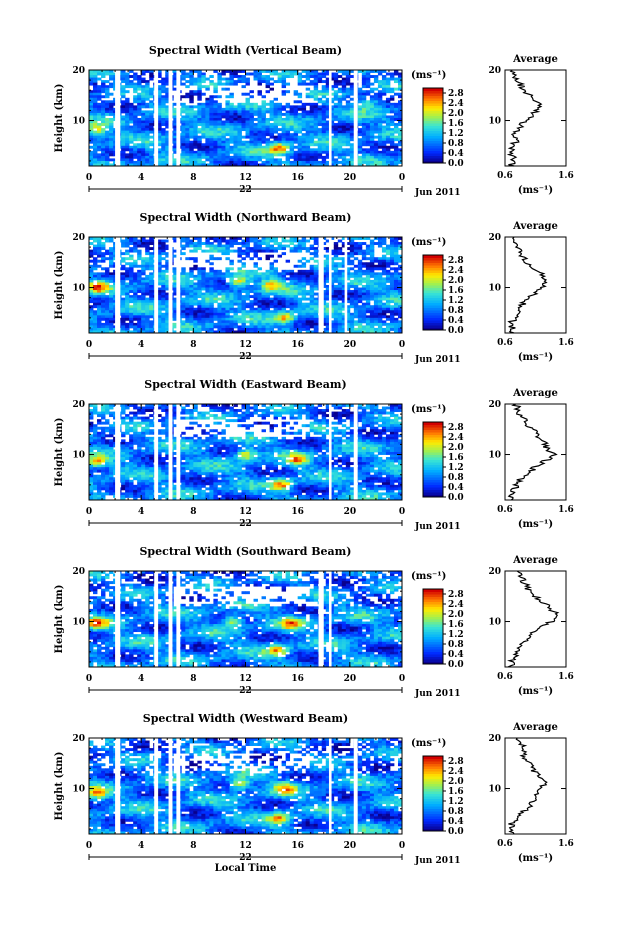 This screenshot has width=623, height=929. Describe the element at coordinates (456, 301) in the screenshot. I see `colorbar-tick-label: 1.2` at that location.